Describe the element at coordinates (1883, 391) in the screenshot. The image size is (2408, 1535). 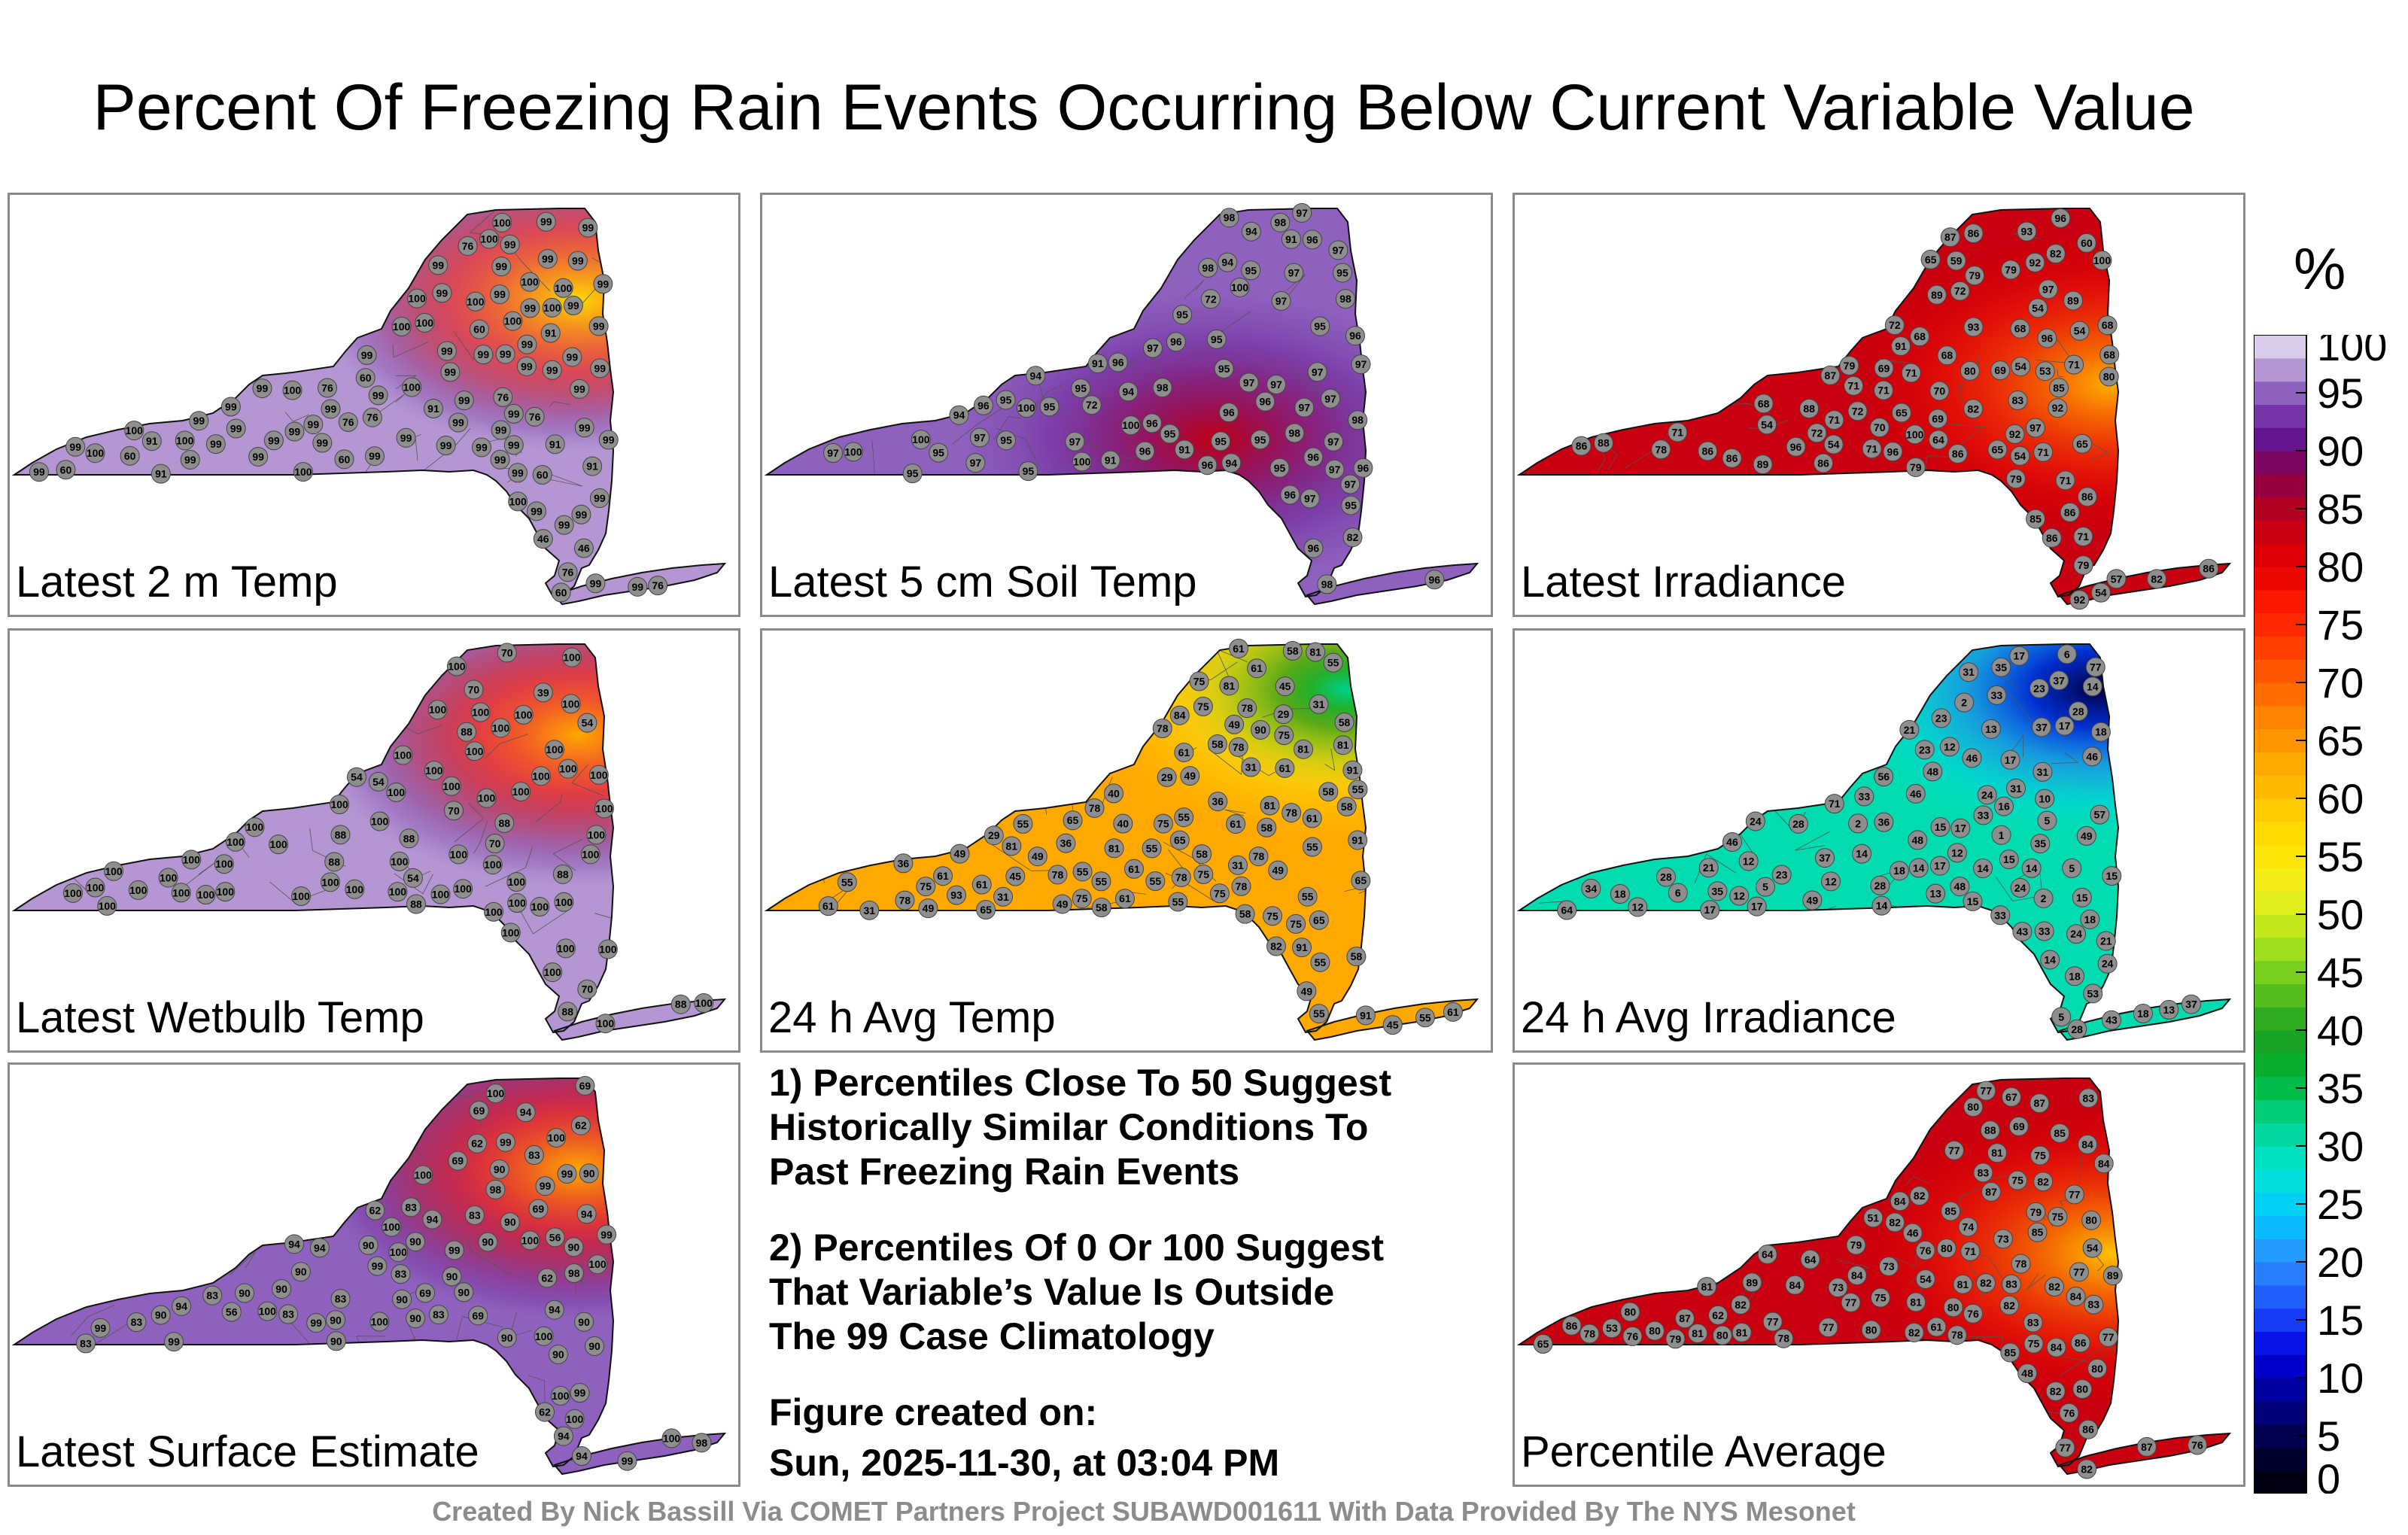
I see `station-value: 71` at that location.